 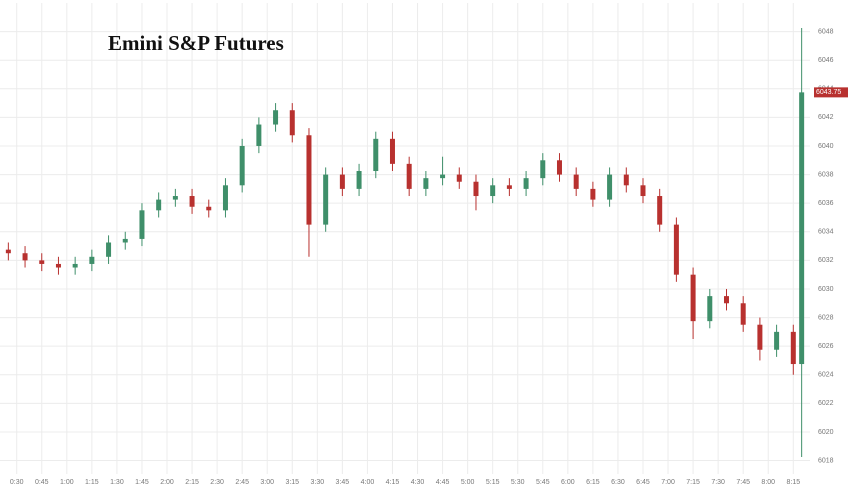 What do you see at coordinates (826, 174) in the screenshot?
I see `y-tick-label: 6038` at bounding box center [826, 174].